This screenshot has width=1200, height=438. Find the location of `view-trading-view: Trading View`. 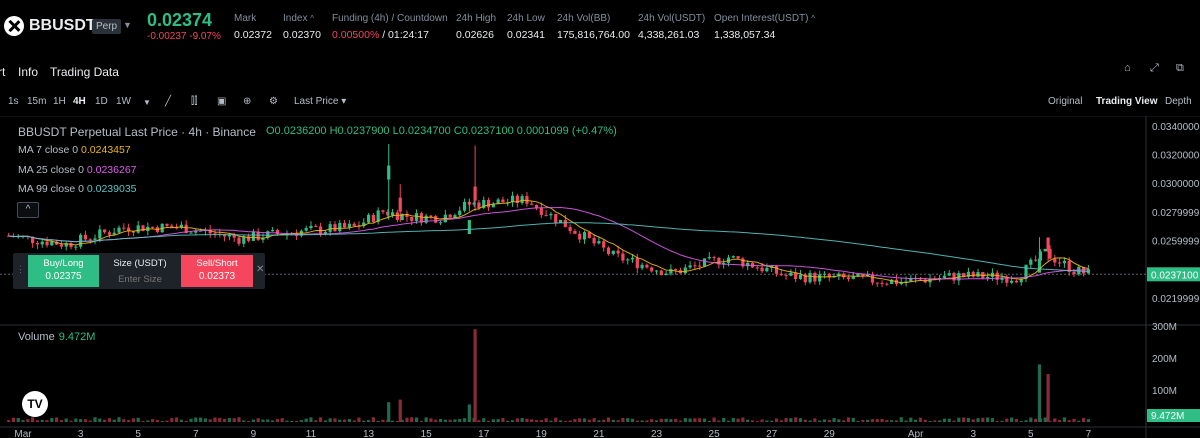

view-trading-view: Trading View is located at coordinates (1127, 101).